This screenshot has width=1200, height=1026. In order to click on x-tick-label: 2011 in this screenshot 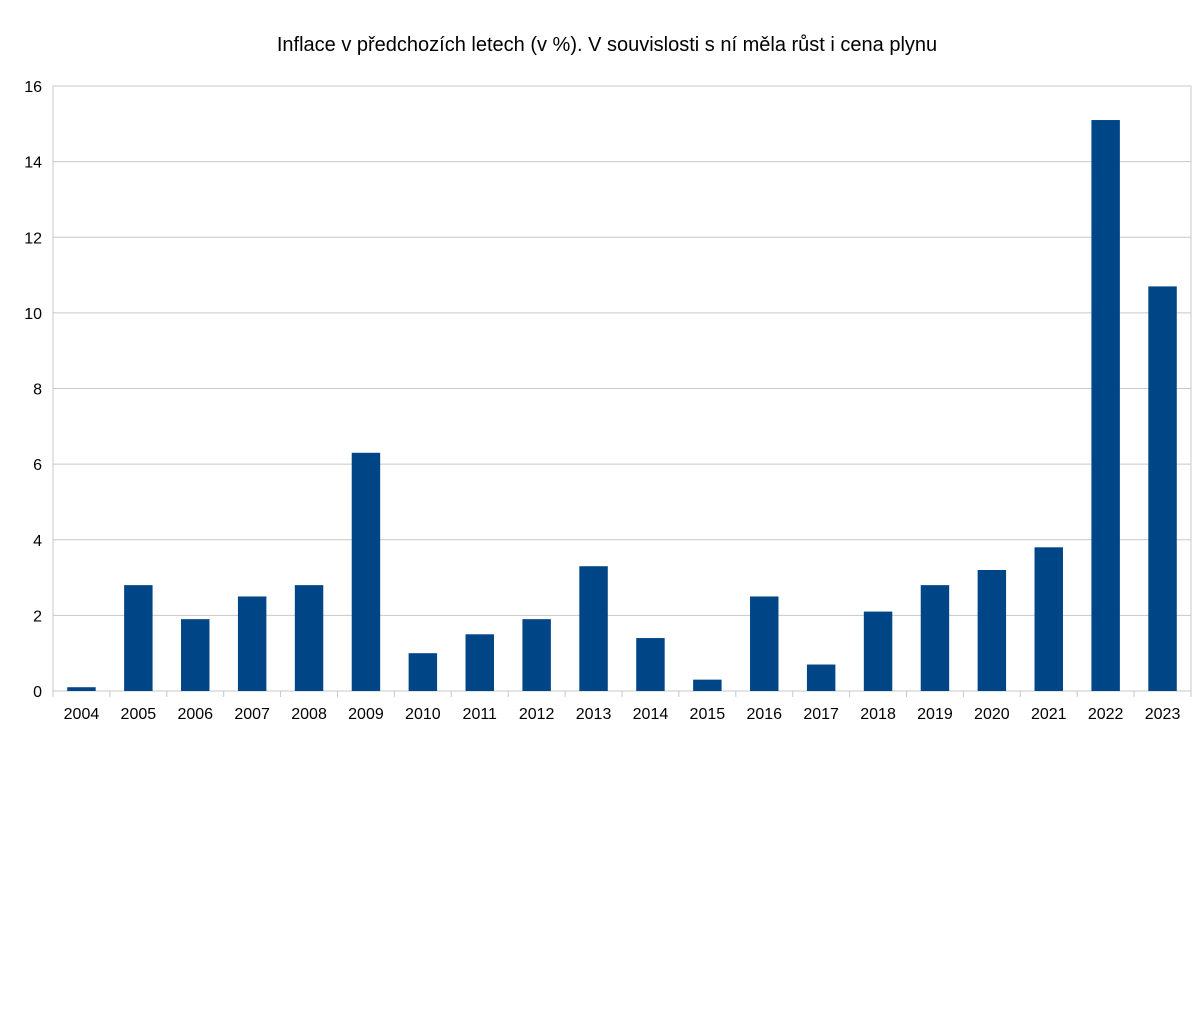, I will do `click(480, 714)`.